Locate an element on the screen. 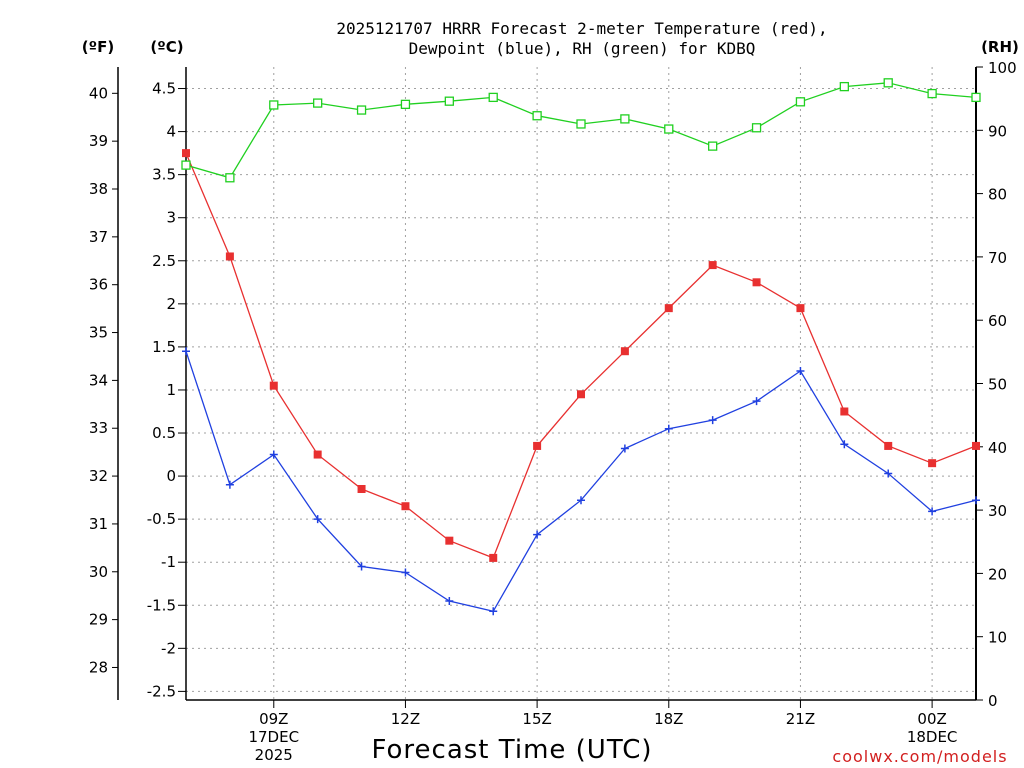  celsius-tick-label: 0 is located at coordinates (171, 476).